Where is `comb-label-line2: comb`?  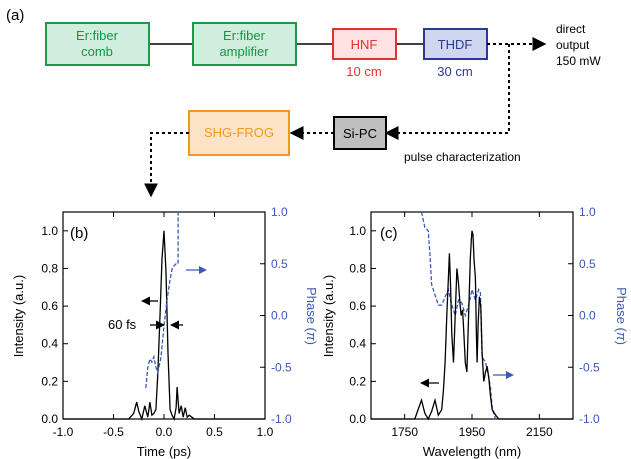
comb-label-line2: comb is located at coordinates (97, 51).